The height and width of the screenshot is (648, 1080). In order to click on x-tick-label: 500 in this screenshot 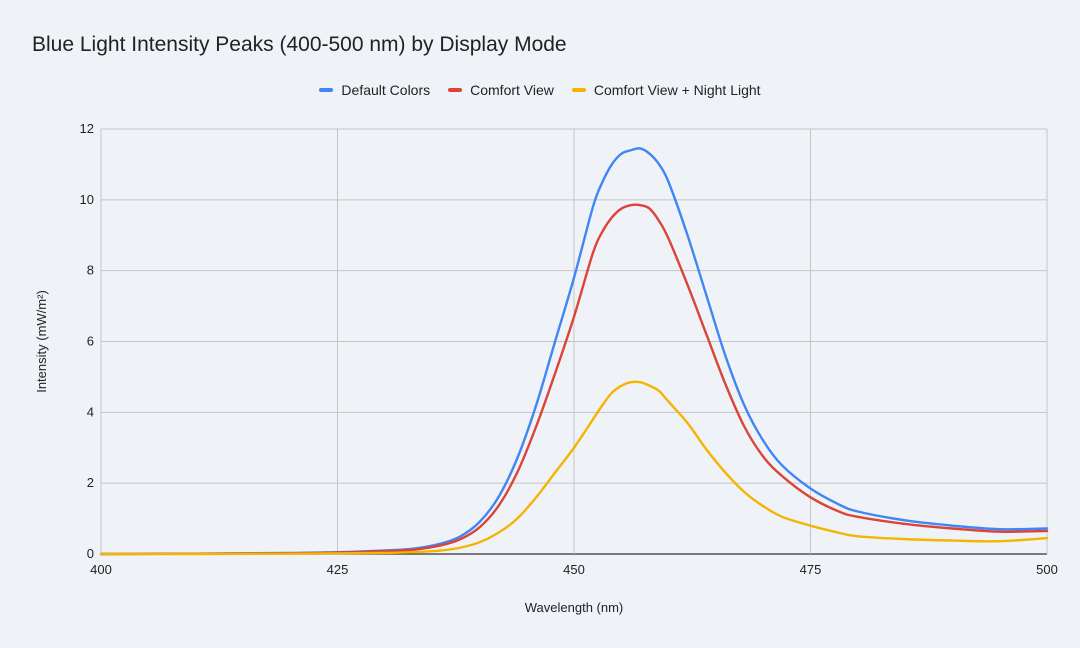, I will do `click(1047, 569)`.